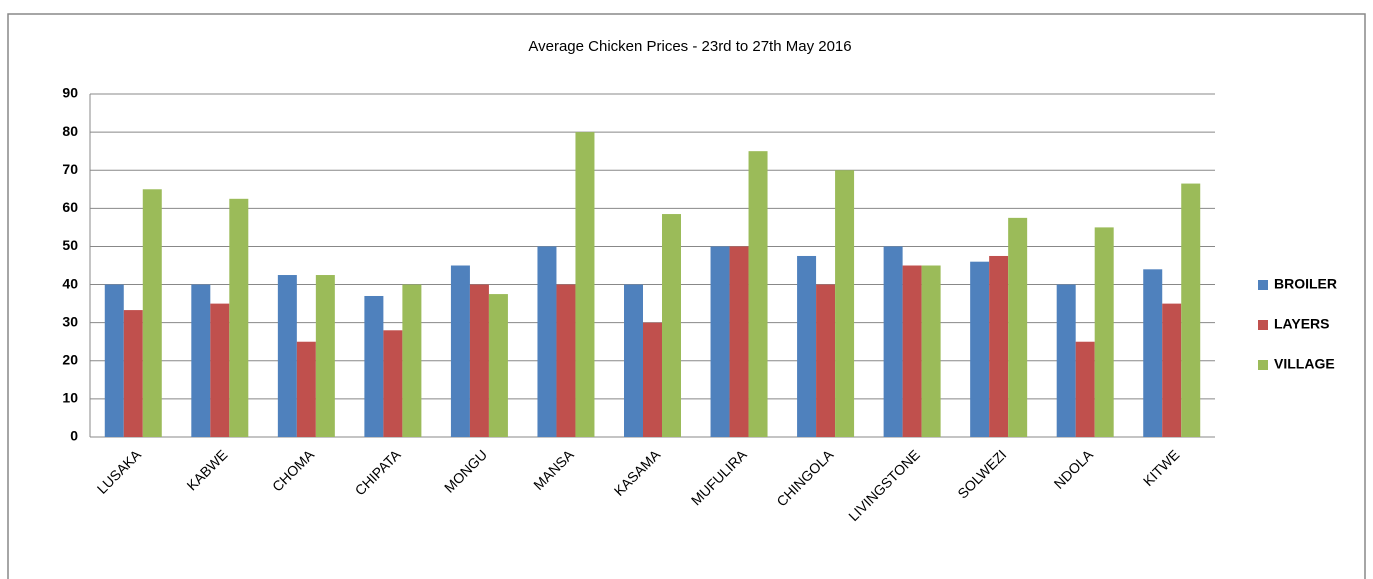 This screenshot has width=1373, height=579. I want to click on legend-label: BROILER, so click(1305, 284).